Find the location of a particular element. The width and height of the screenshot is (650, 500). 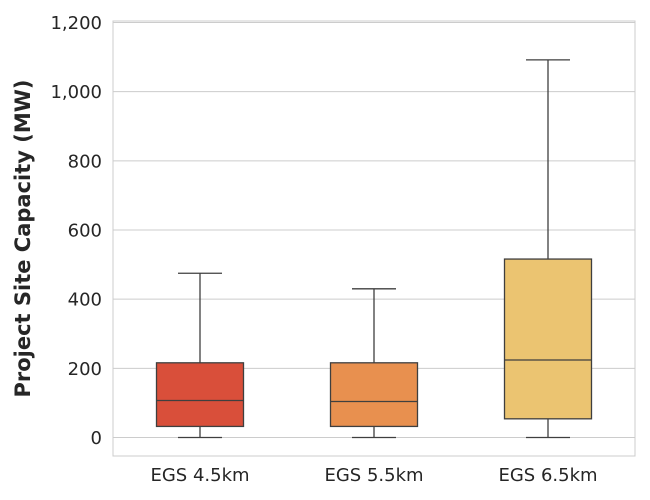

y-axis-label: Project Site Capacity (MW) is located at coordinates (23, 238).